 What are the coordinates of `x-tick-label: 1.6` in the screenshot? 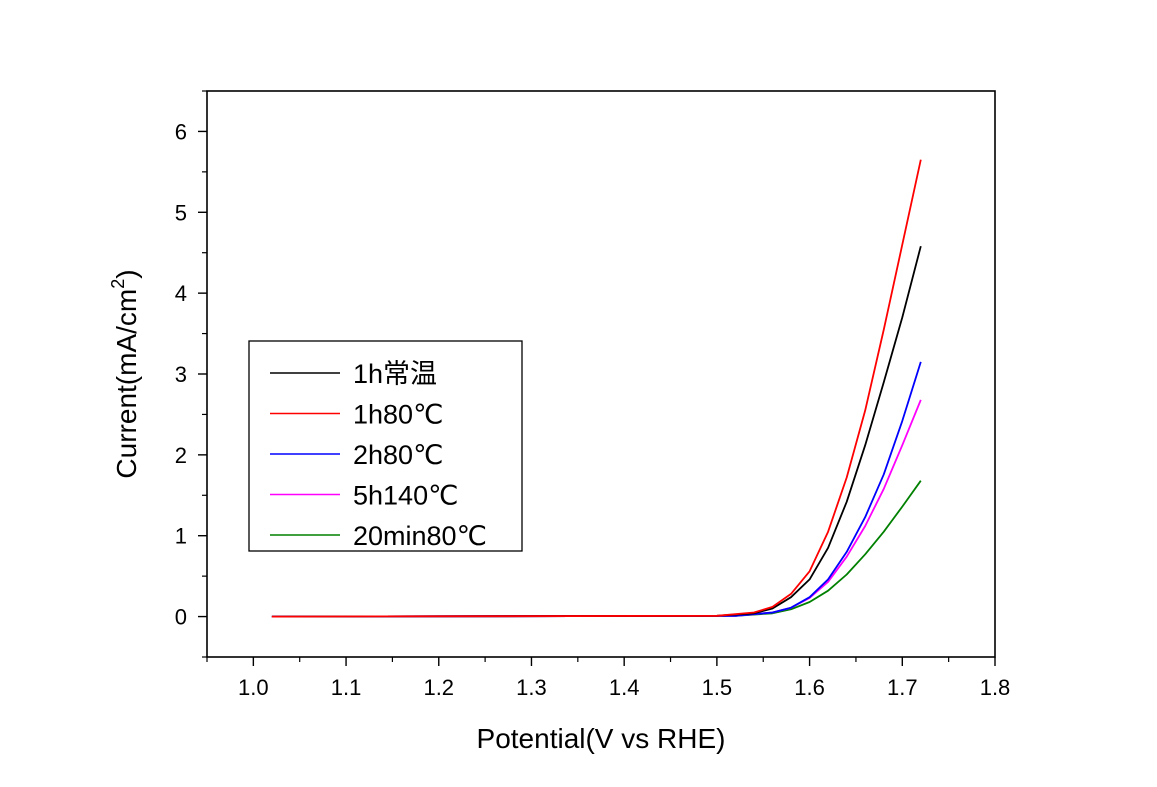 It's located at (809, 687).